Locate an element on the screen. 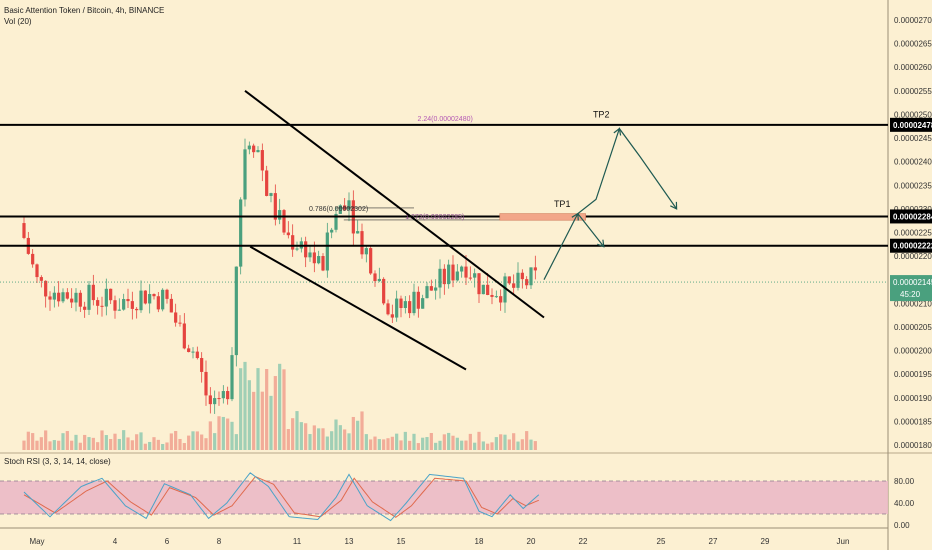 This screenshot has height=550, width=932. rsi-band is located at coordinates (444, 497).